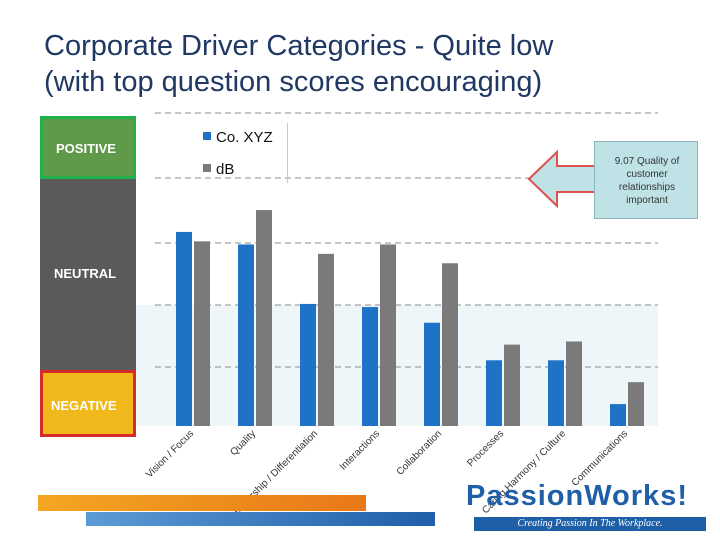 The width and height of the screenshot is (720, 540). I want to click on x-tick-label-0: Vision / Focus, so click(170, 454).